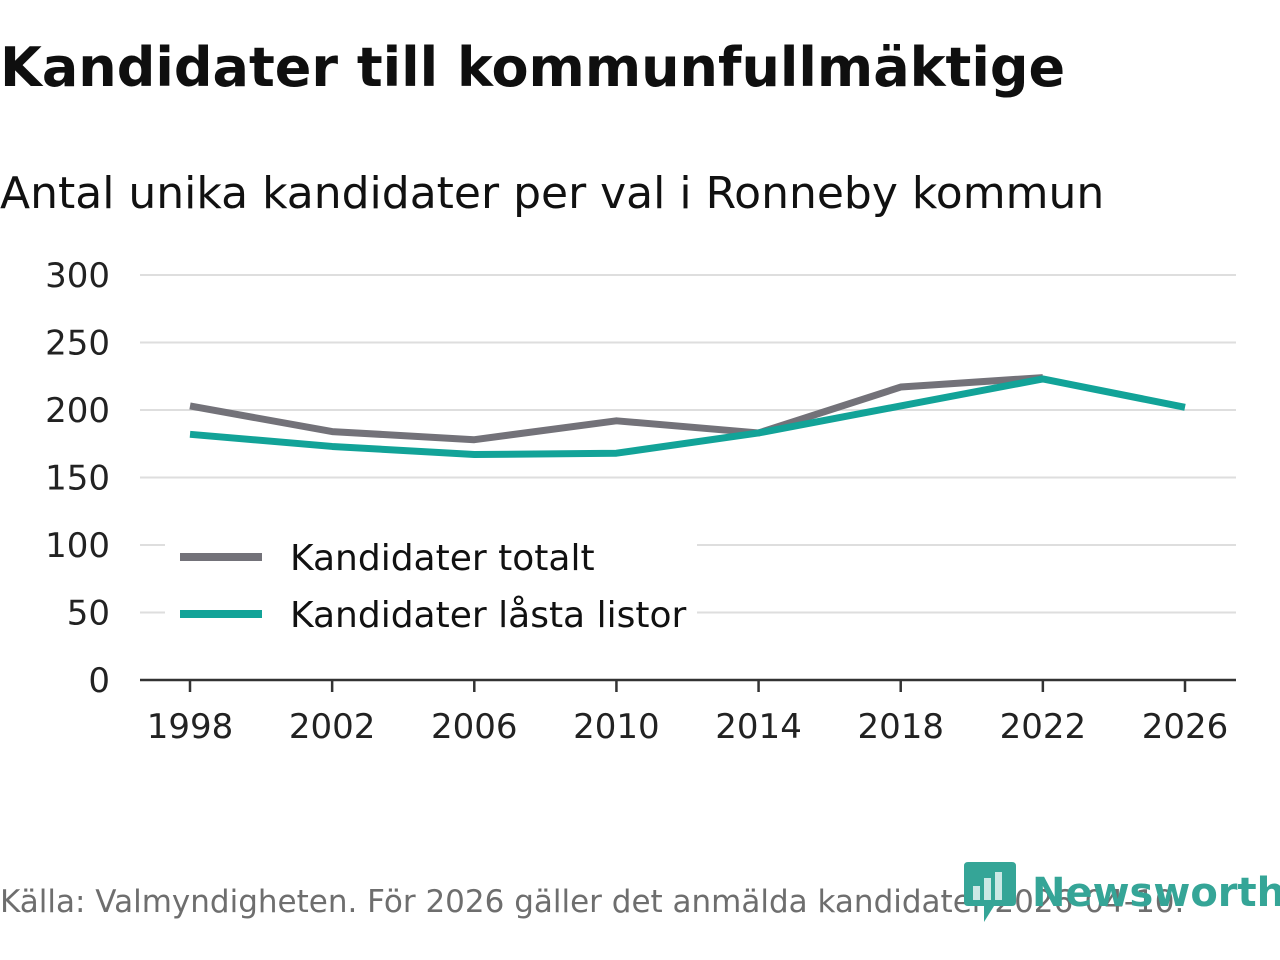 Image resolution: width=1280 pixels, height=960 pixels. Describe the element at coordinates (77, 411) in the screenshot. I see `y-tick-label: 200` at that location.